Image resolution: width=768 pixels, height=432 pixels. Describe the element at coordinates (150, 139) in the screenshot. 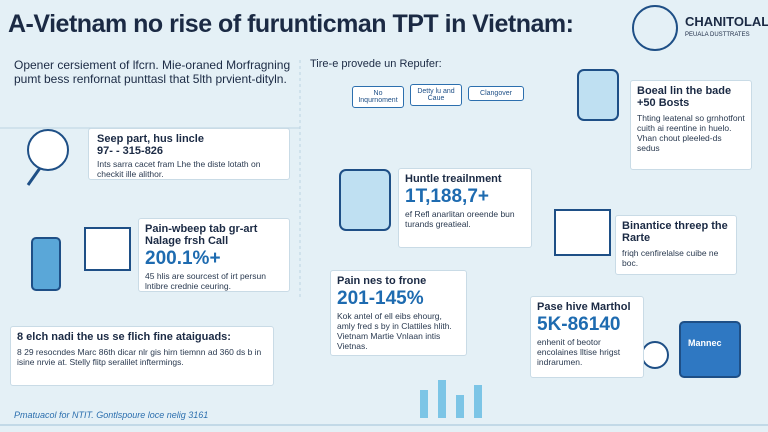

I see `card-heading: Seep part, hus lincle` at that location.